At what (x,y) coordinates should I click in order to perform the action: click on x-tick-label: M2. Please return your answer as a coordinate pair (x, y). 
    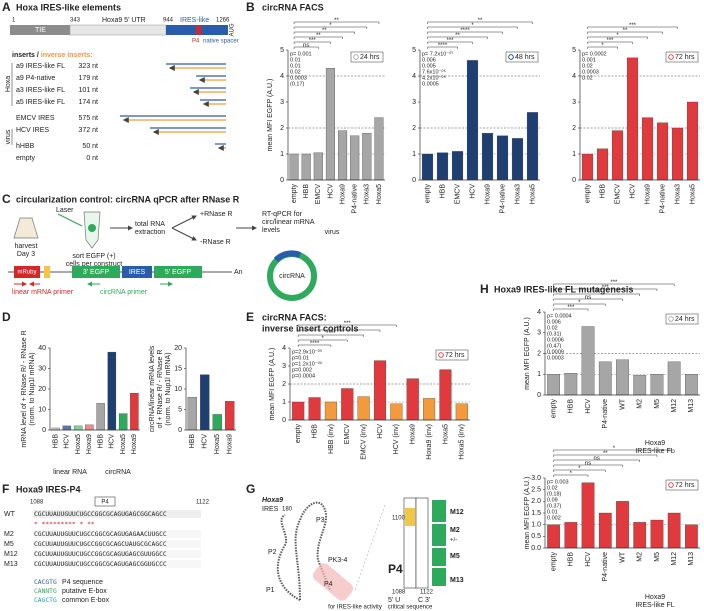
    Looking at the image, I should click on (640, 557).